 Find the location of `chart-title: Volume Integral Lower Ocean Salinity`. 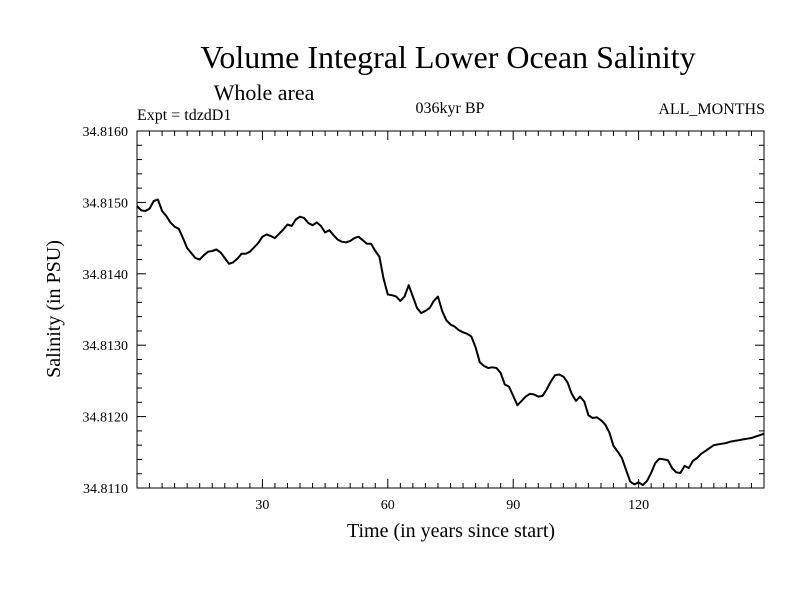

chart-title: Volume Integral Lower Ocean Salinity is located at coordinates (447, 57).